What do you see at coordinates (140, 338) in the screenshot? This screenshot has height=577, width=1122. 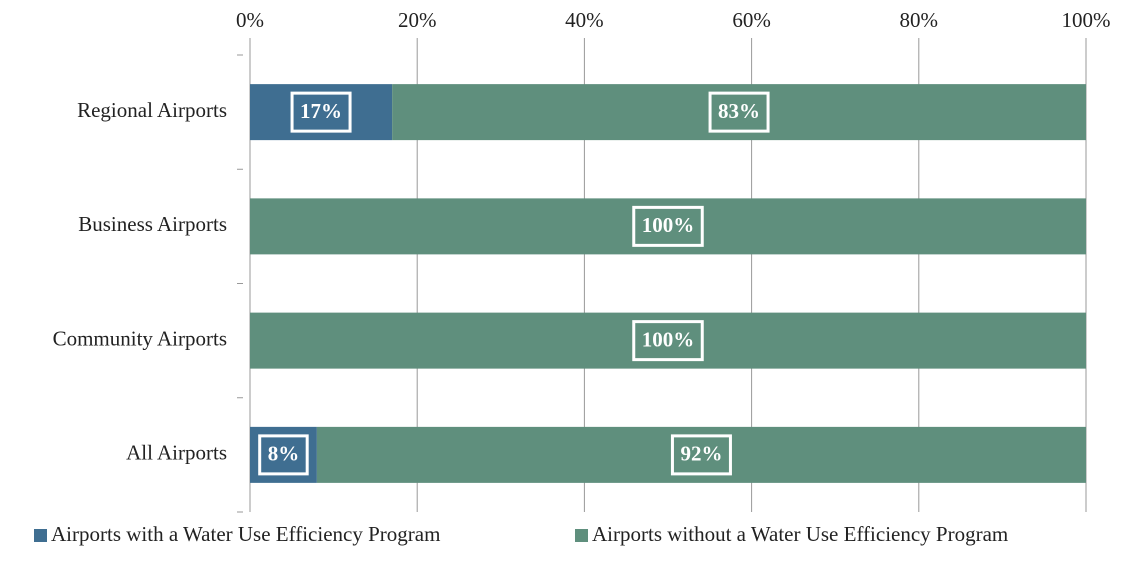 I see `y-tick-label: Community Airports` at bounding box center [140, 338].